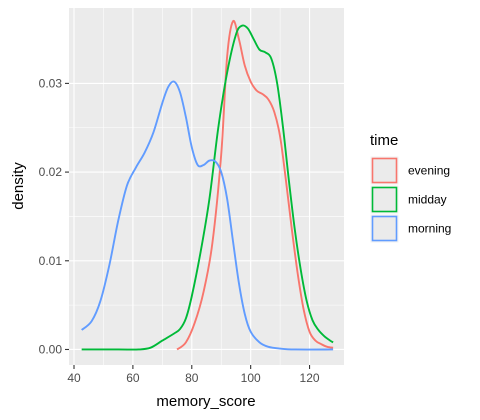 The height and width of the screenshot is (420, 480). I want to click on y-axis-title: density, so click(18, 186).